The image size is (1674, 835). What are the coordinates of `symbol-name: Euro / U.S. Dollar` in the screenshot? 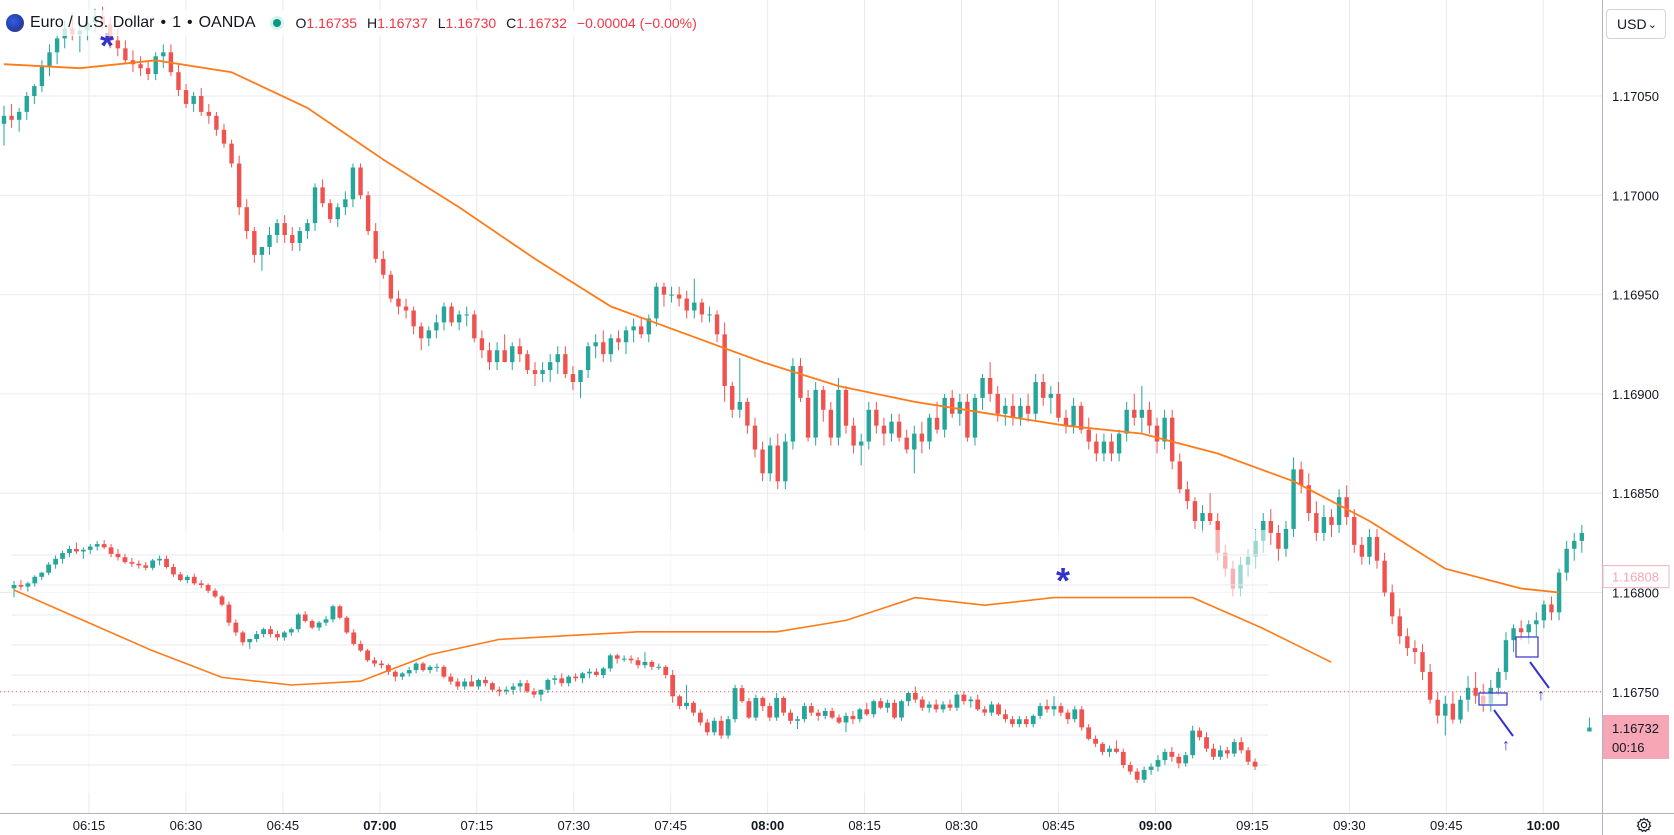 It's located at (92, 22).